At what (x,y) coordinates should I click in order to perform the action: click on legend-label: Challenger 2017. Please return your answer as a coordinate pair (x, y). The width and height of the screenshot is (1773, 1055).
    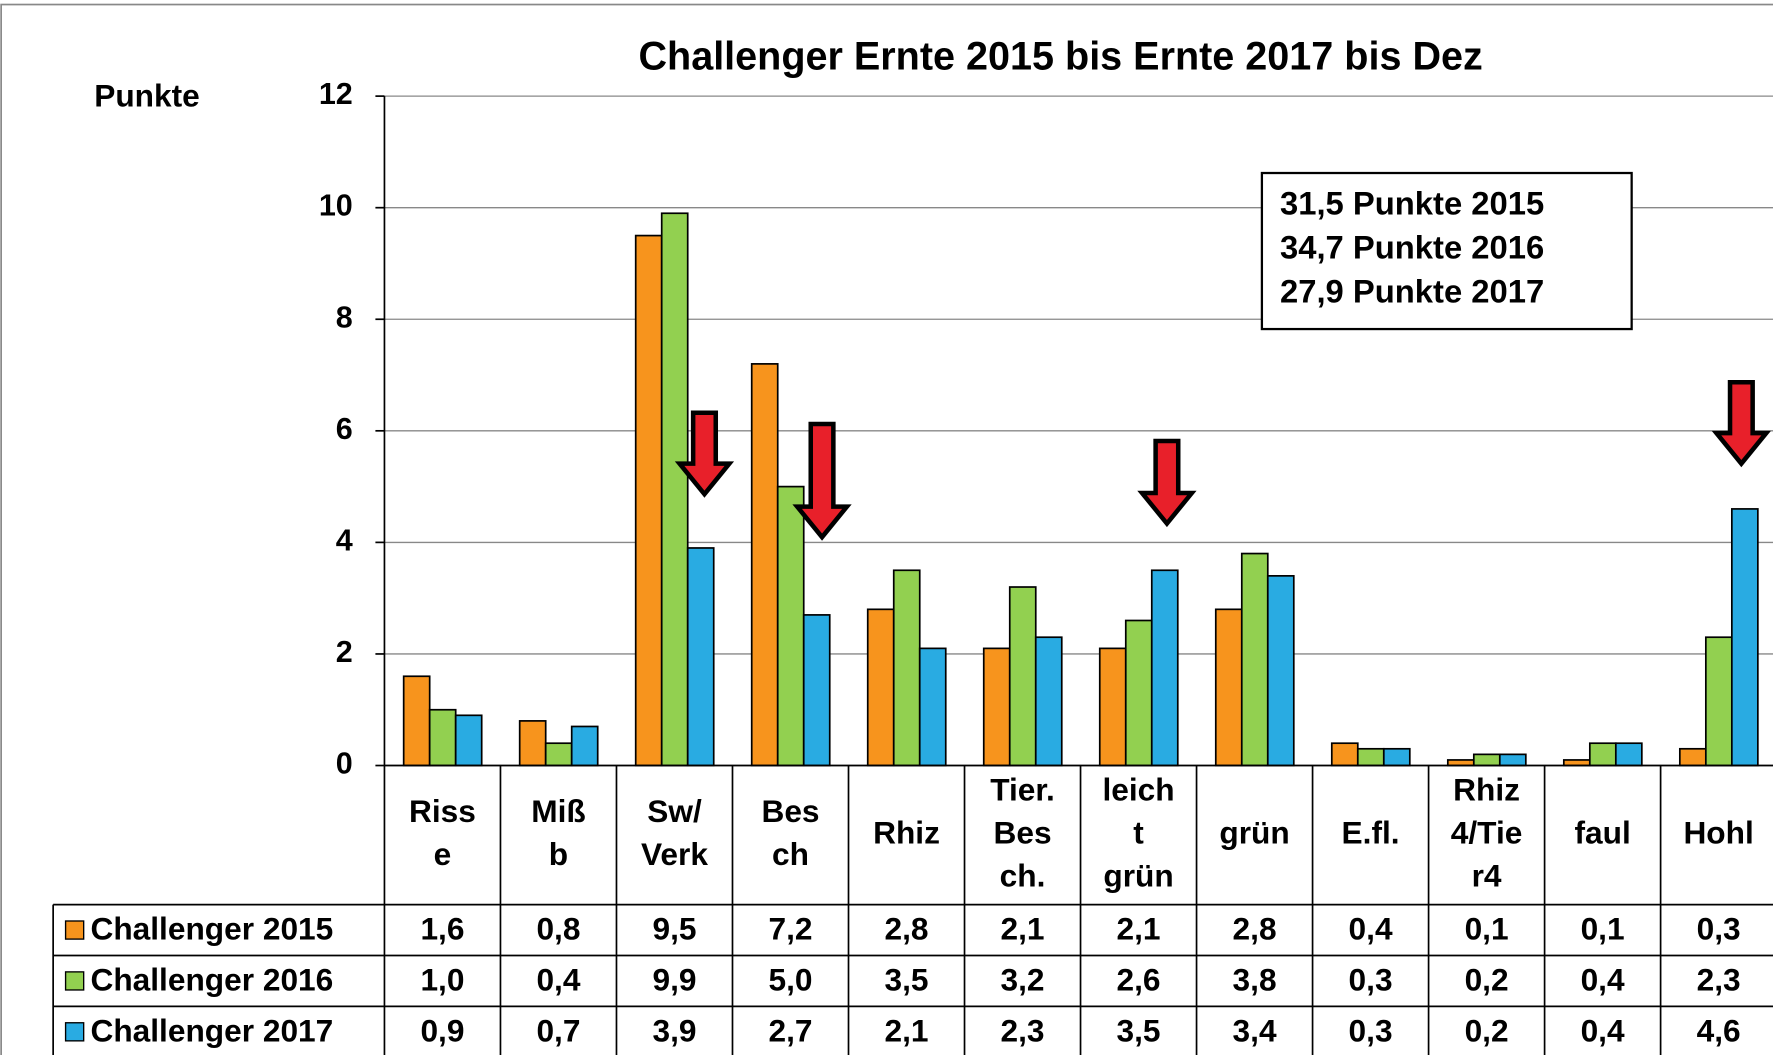
    Looking at the image, I should click on (211, 1030).